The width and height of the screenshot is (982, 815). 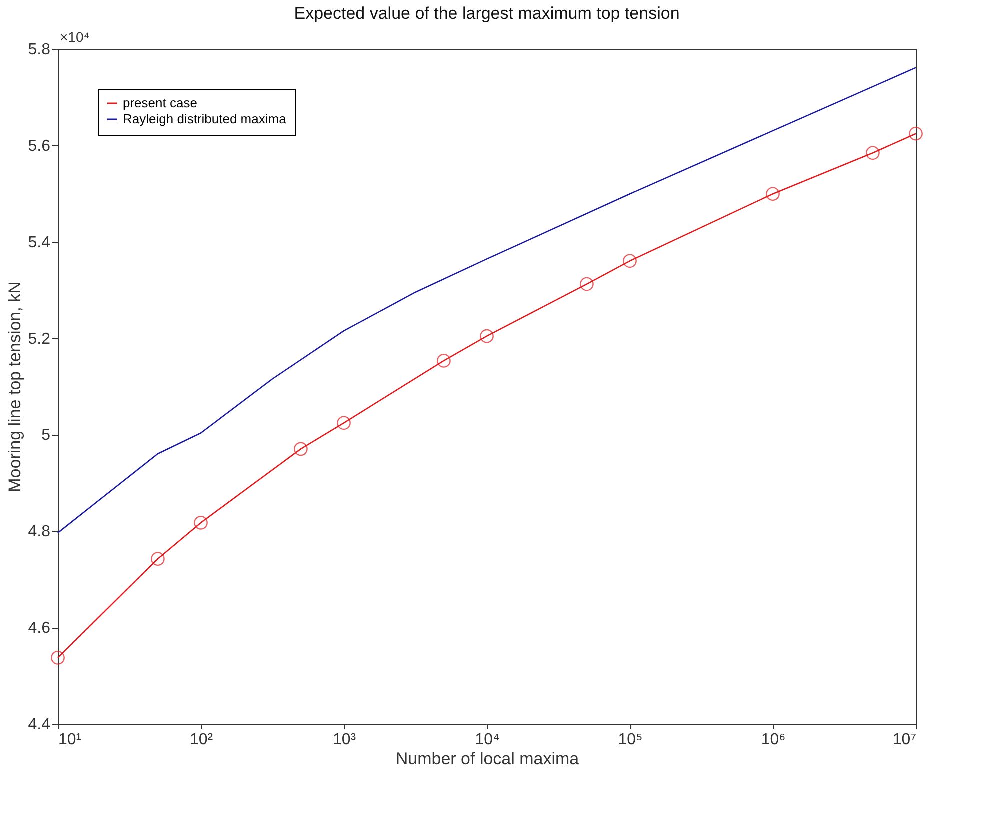 What do you see at coordinates (39, 243) in the screenshot?
I see `y-tick-label: 5.4` at bounding box center [39, 243].